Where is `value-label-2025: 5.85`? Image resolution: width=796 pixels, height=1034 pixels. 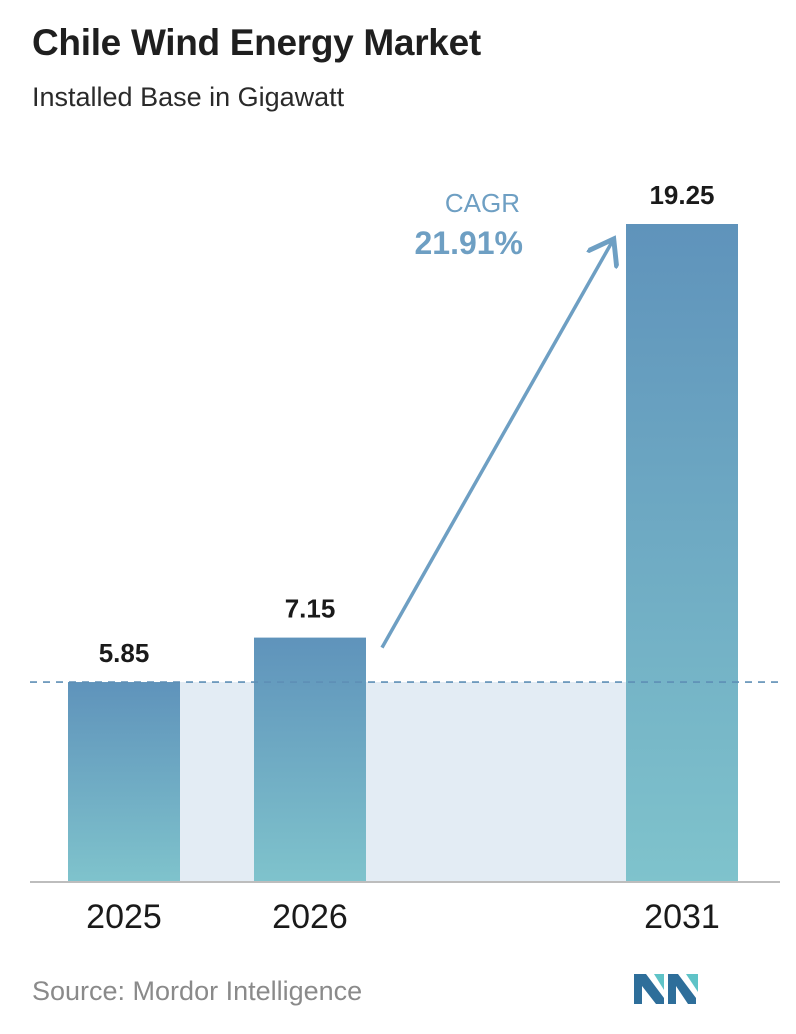
value-label-2025: 5.85 is located at coordinates (124, 653).